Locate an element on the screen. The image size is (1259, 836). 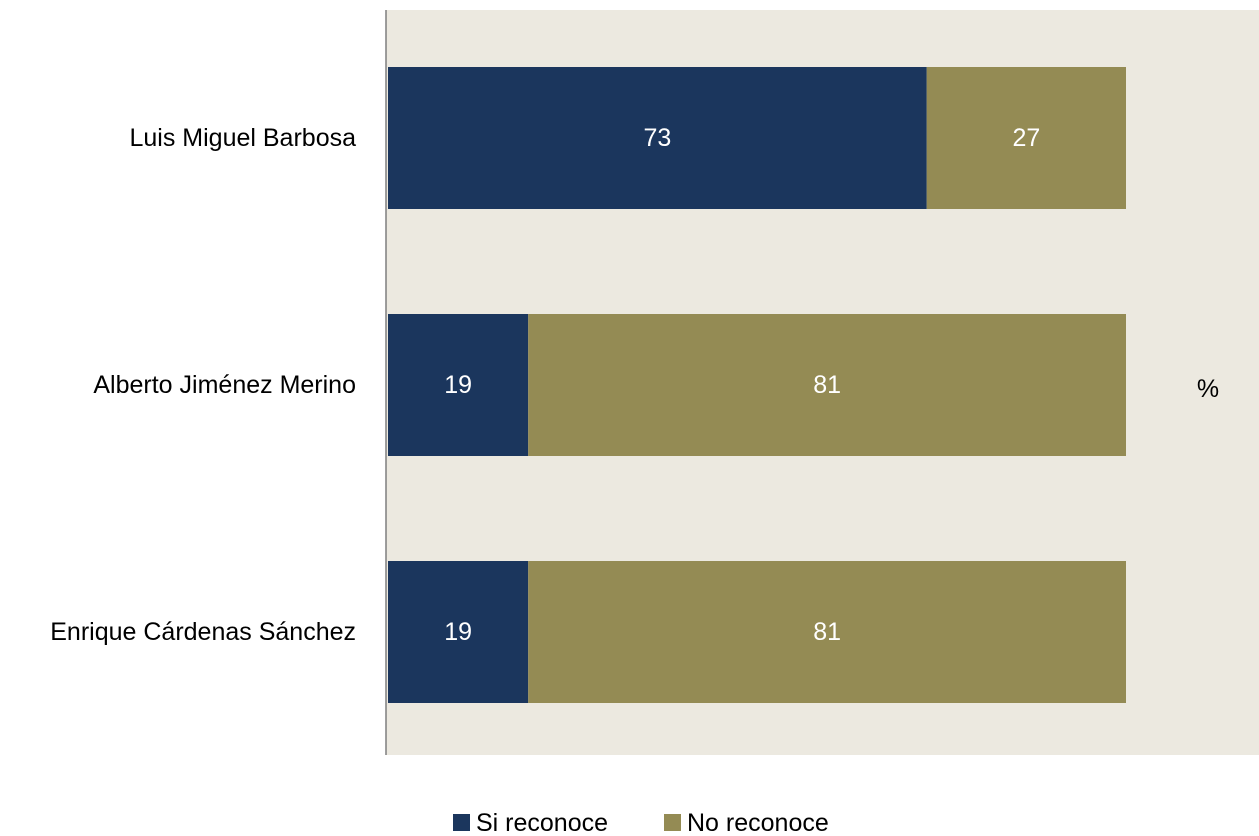
bar-value-label: 73 is located at coordinates (657, 138).